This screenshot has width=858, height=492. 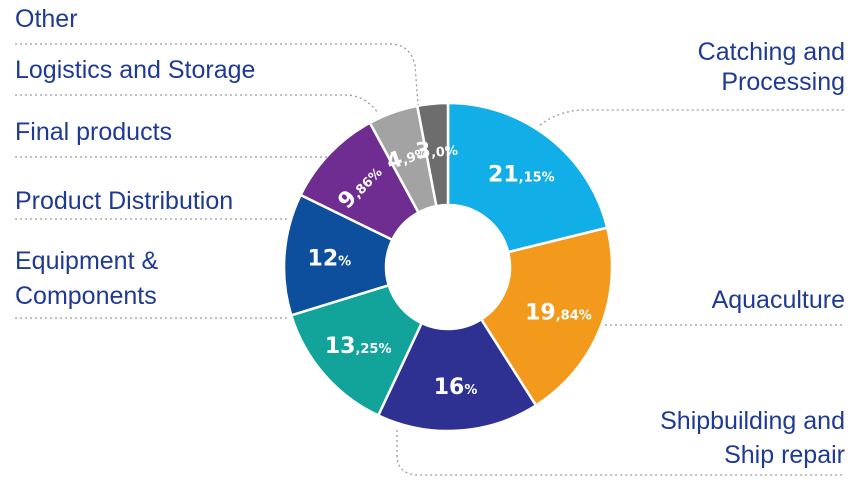 What do you see at coordinates (407, 157) in the screenshot?
I see `slice-logistics-and-storage-value-label: 4,9%` at bounding box center [407, 157].